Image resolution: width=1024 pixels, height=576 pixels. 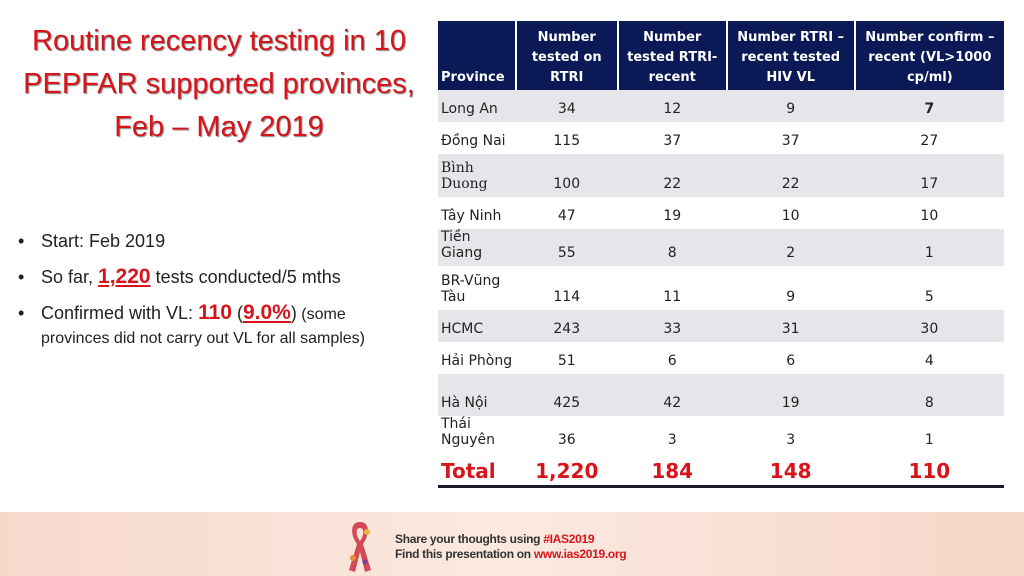 I want to click on table-row: Thái Nguyên 36 3 3 1, so click(x=721, y=434).